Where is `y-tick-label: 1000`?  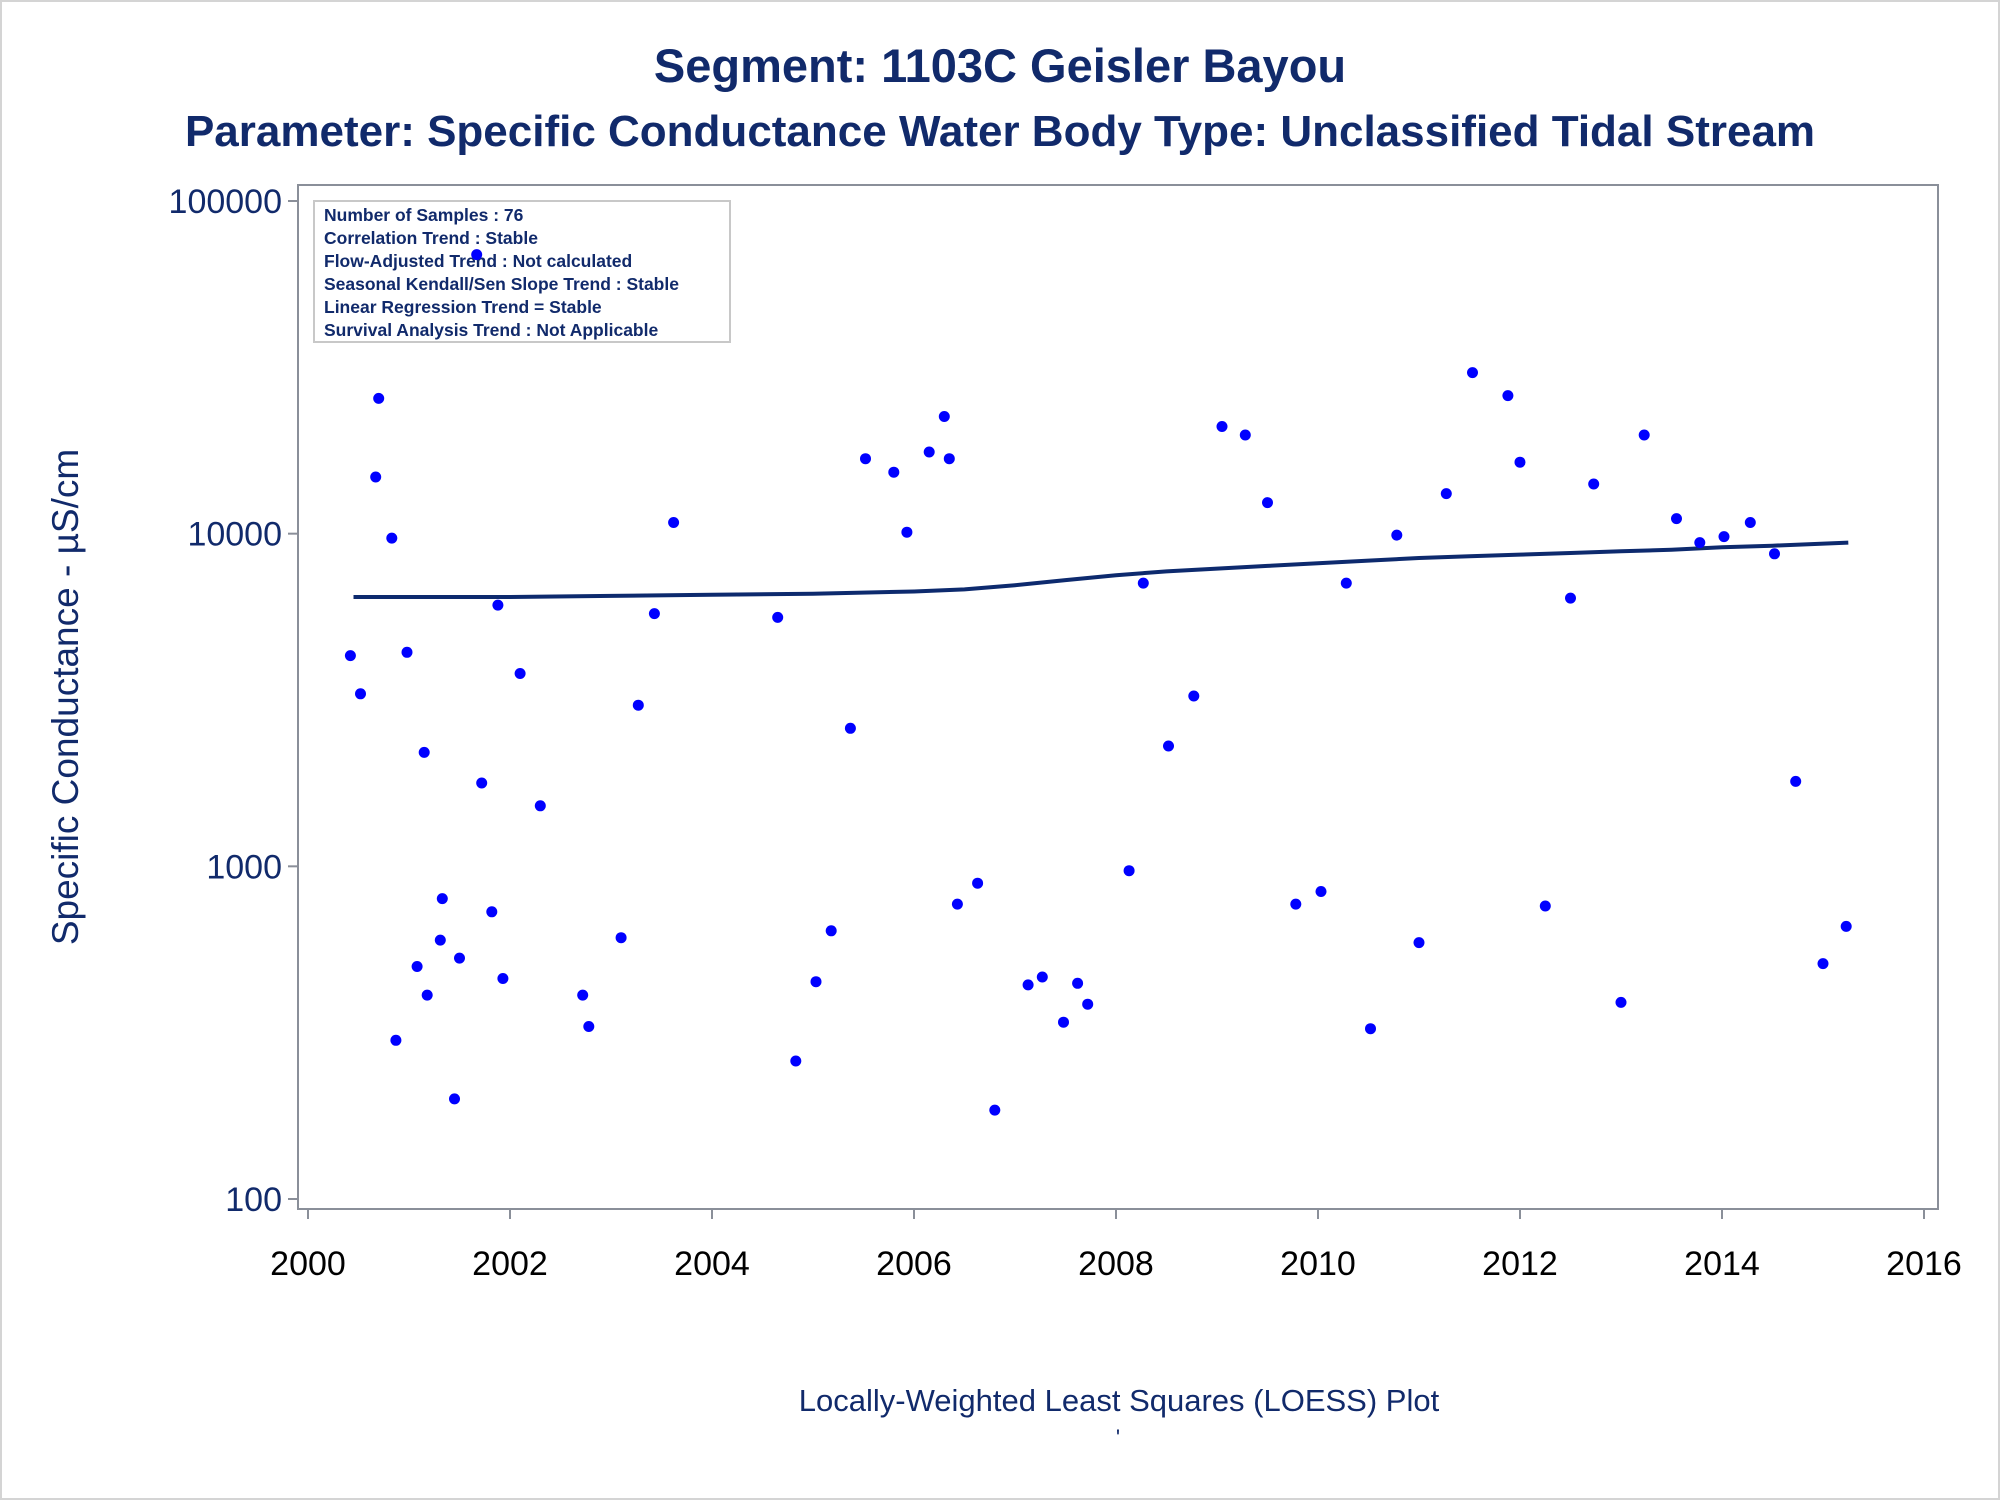
y-tick-label: 1000 is located at coordinates (244, 867).